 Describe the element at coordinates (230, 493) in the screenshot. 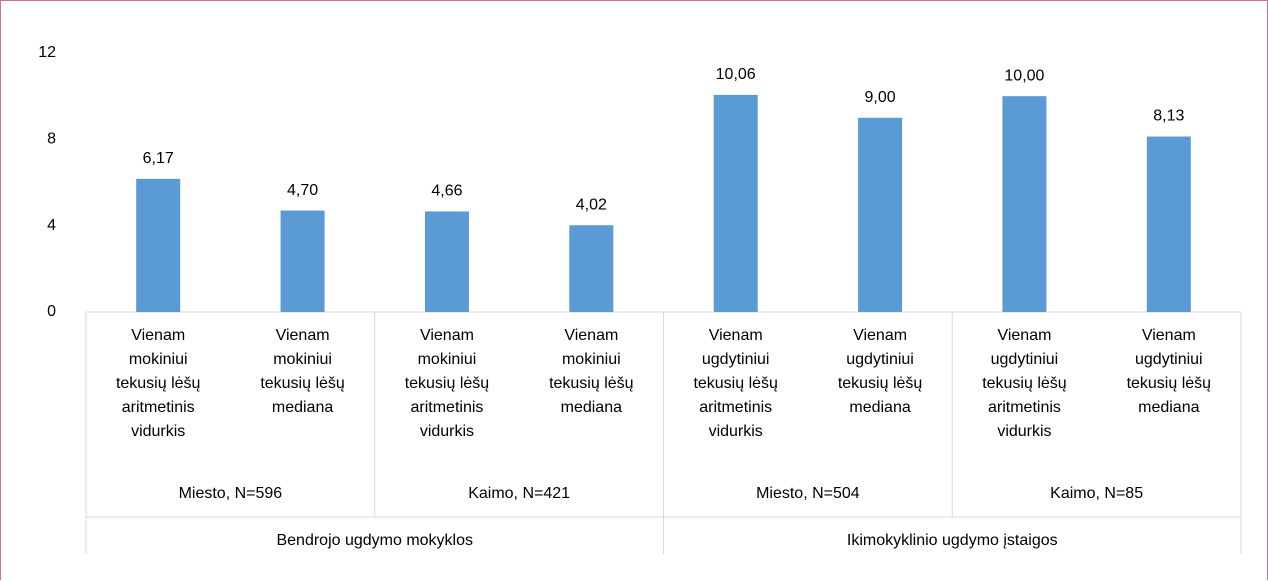

I see `subgroup-label: Miesto, N=596` at that location.